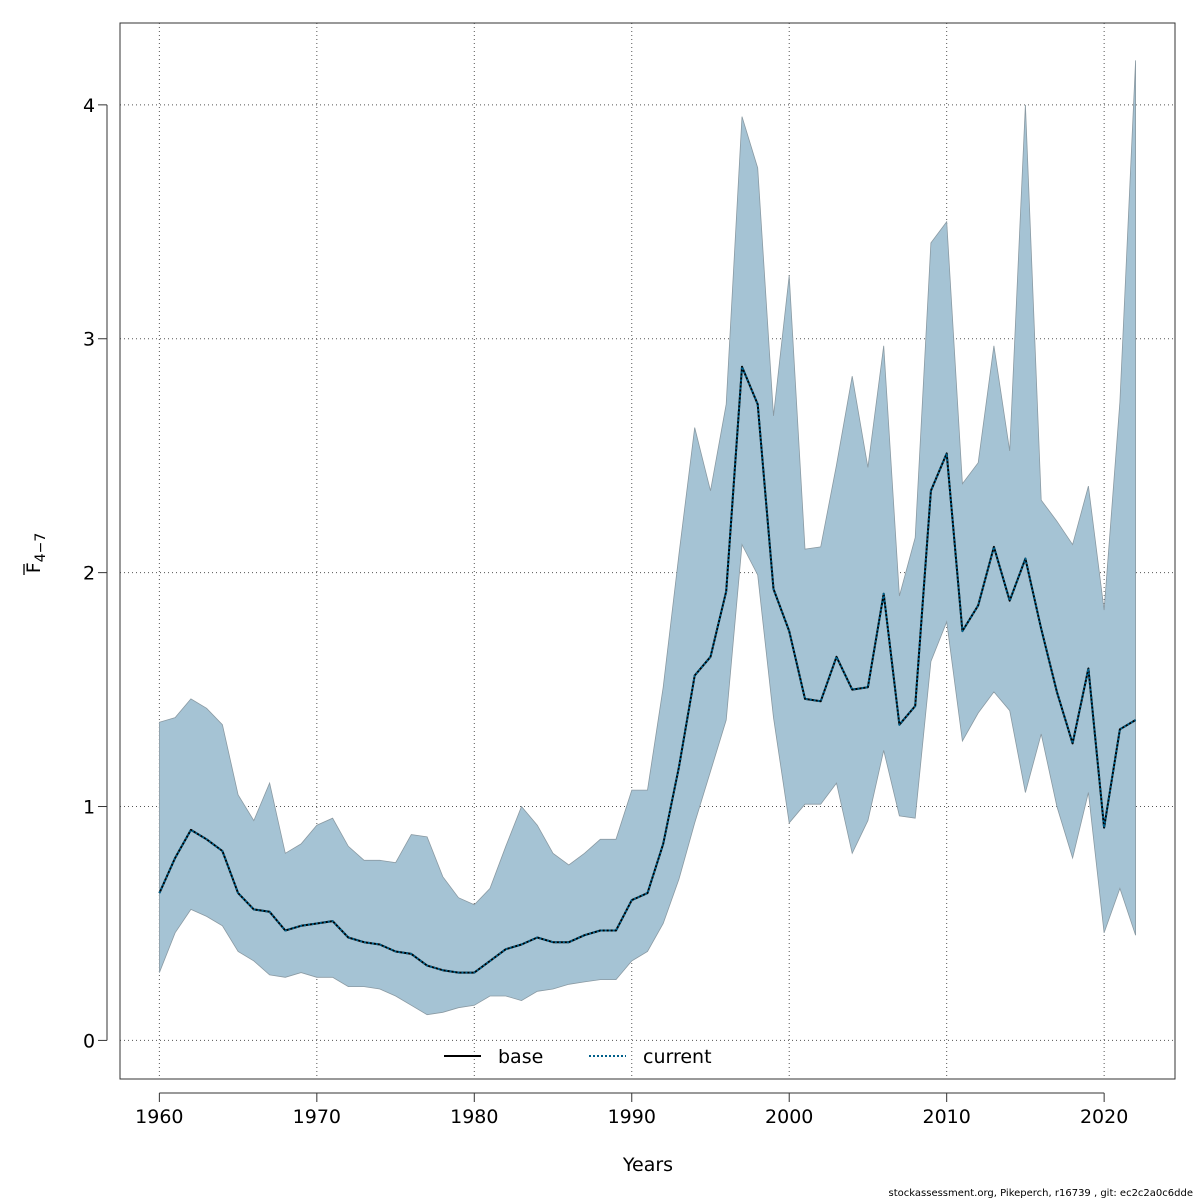 This screenshot has width=1200, height=1200. I want to click on legend-label-base: base, so click(520, 1057).